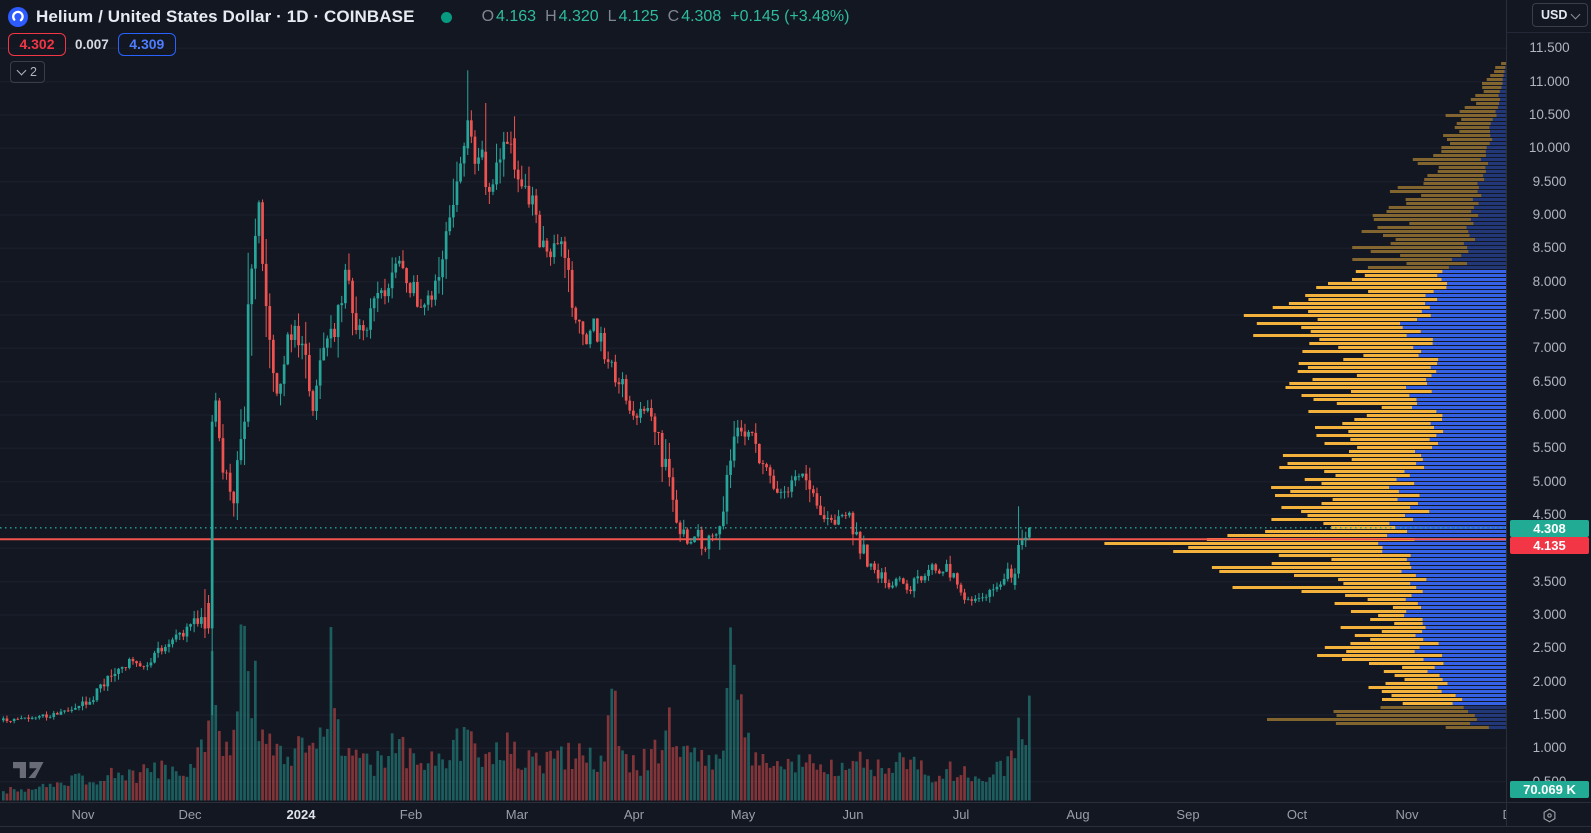  Describe the element at coordinates (1549, 248) in the screenshot. I see `price-axis-label: 8.500` at that location.